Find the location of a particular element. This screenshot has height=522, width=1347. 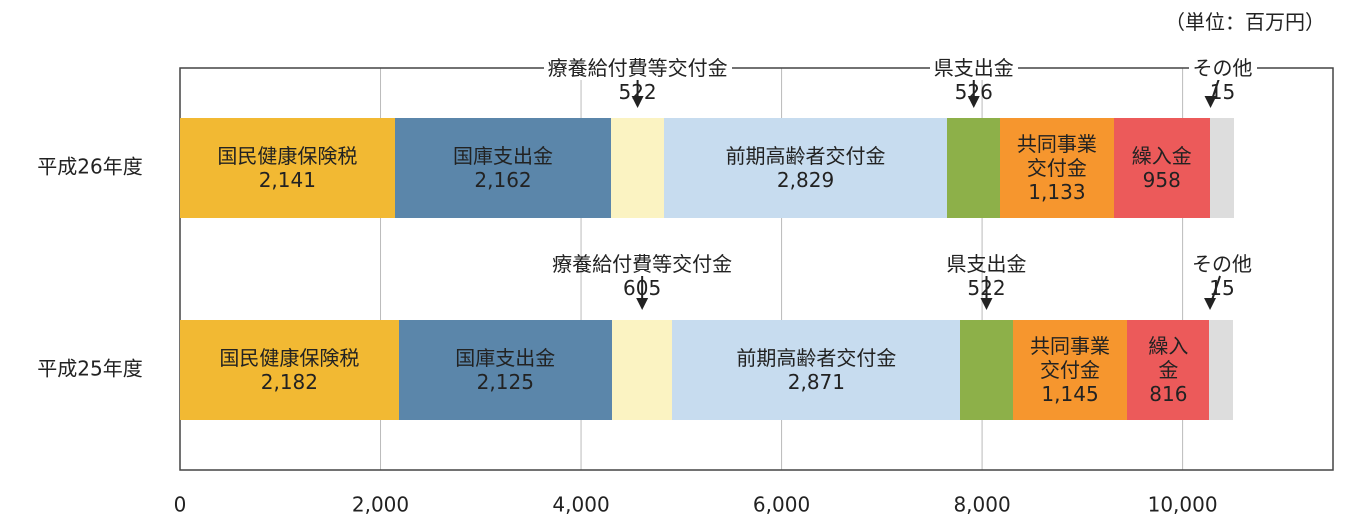

x-tick-label: 8,000 is located at coordinates (981, 505).